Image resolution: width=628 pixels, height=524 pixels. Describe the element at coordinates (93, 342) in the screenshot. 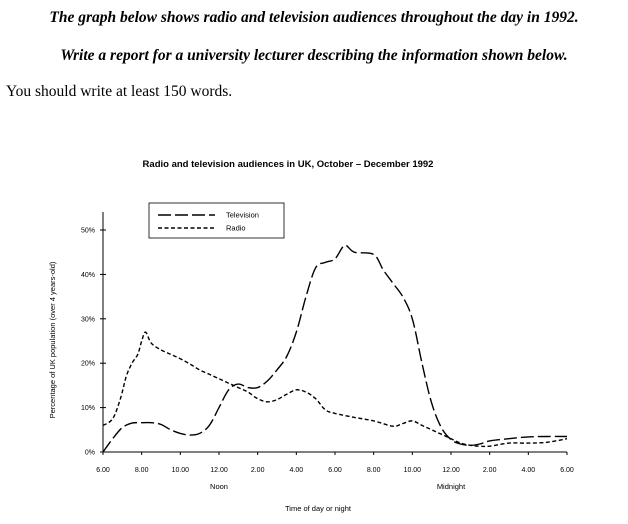

I see `y-axis-ticks: 0% 10% 20% 30% 40% 50%` at that location.